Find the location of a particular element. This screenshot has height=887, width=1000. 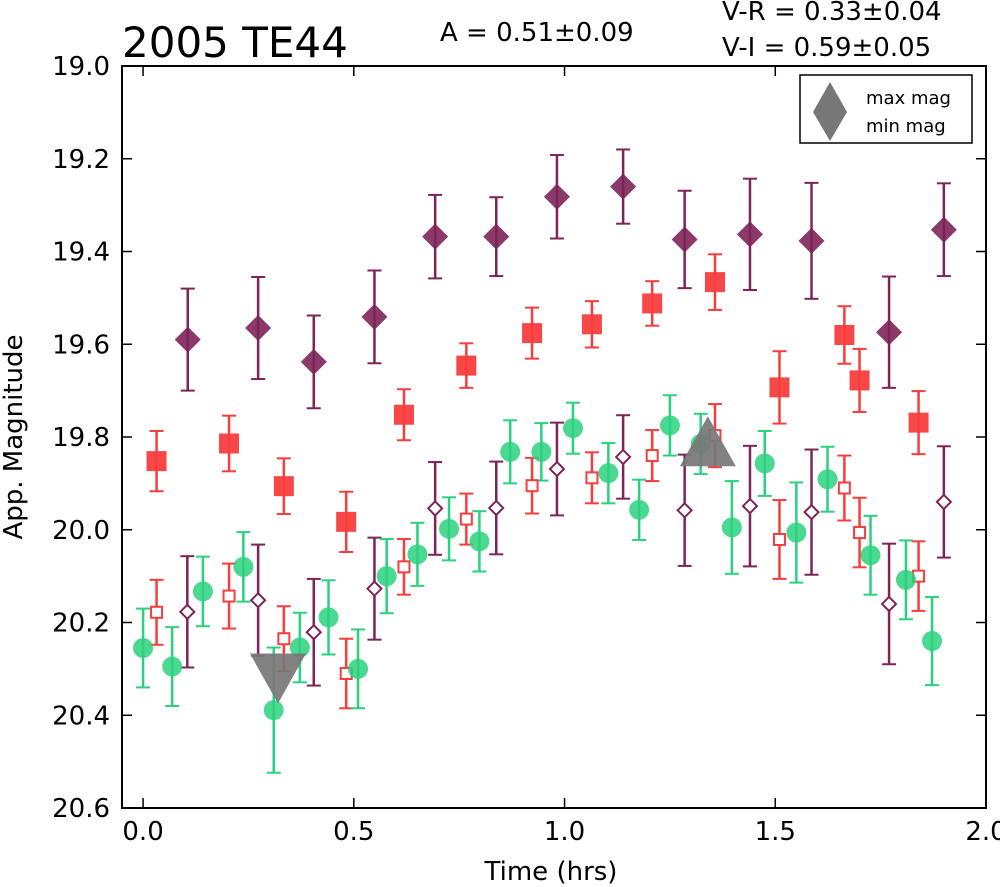

x-tick-labels: 0.0 0.5 1.0 1.5 2.0 is located at coordinates (561, 832).